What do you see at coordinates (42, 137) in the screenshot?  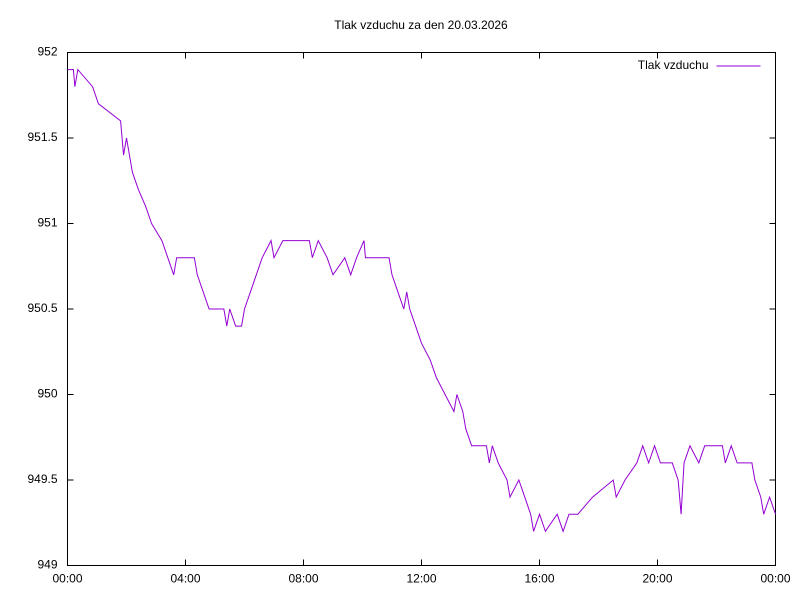 I see `y-tick-label: 951.5` at bounding box center [42, 137].